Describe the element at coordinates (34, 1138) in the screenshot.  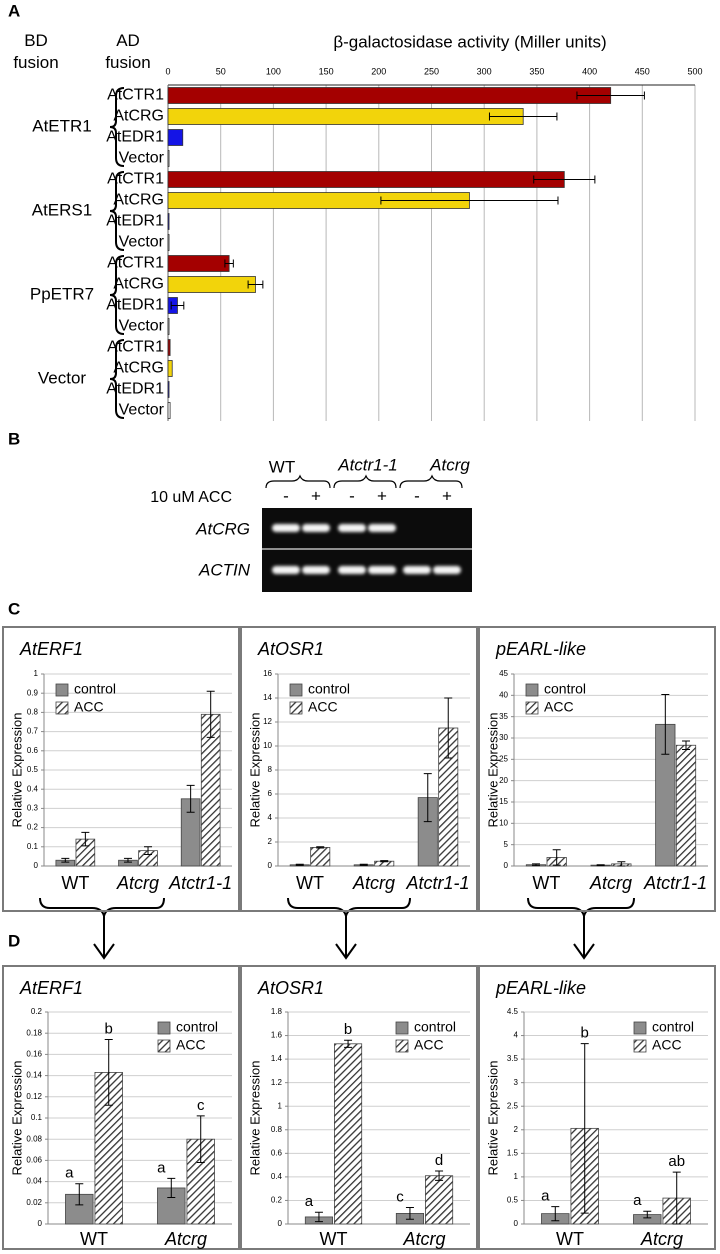
I see `y-tick-label: 0.08` at that location.